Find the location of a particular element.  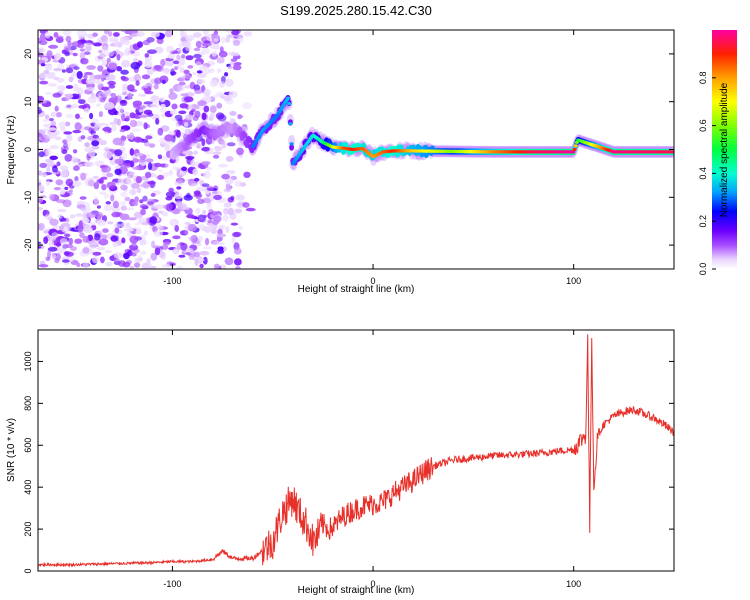

colorbar-tick-label: 0.6 is located at coordinates (703, 125).